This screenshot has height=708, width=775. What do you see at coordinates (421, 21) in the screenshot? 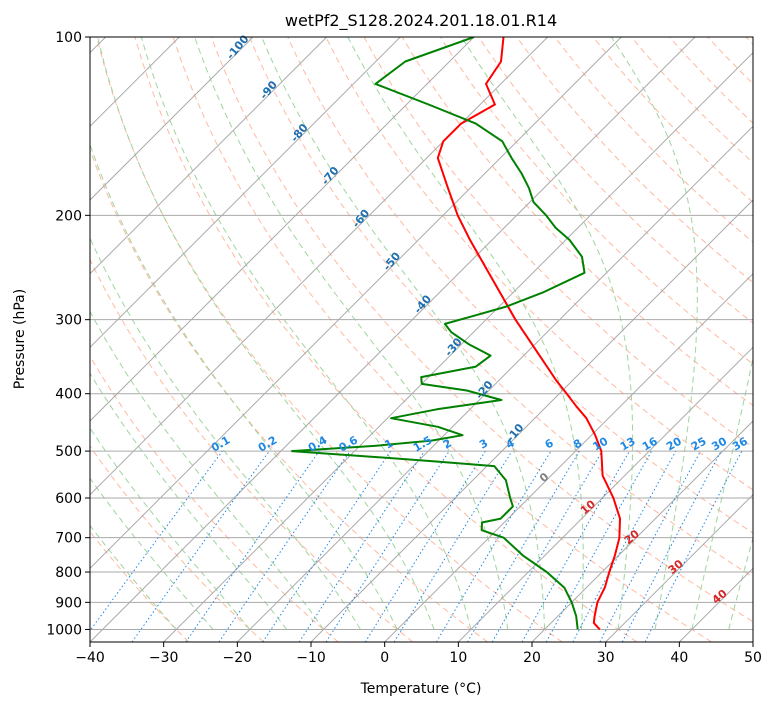
I see `chart-title: wetPf2_S128.2024.201.18.01.R14` at bounding box center [421, 21].